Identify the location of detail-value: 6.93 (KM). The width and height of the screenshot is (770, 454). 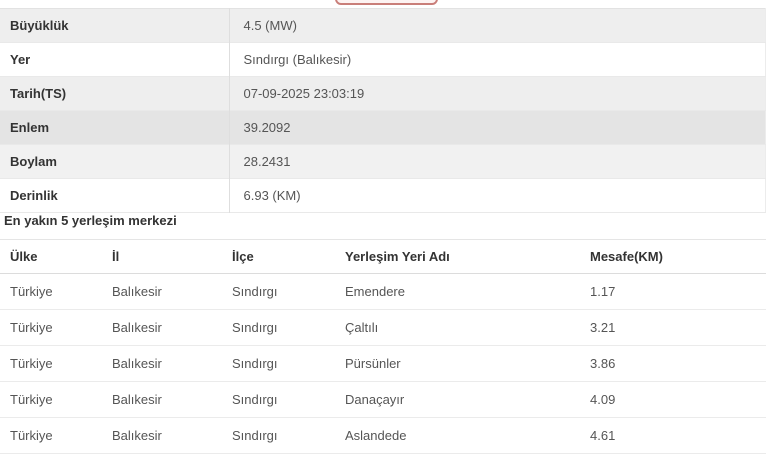
(272, 195).